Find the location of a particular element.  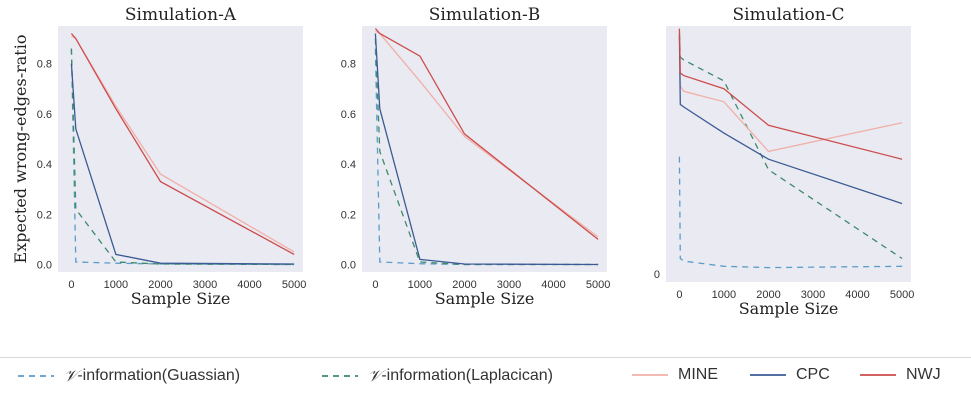

legend-item-mine: MINE is located at coordinates (675, 375).